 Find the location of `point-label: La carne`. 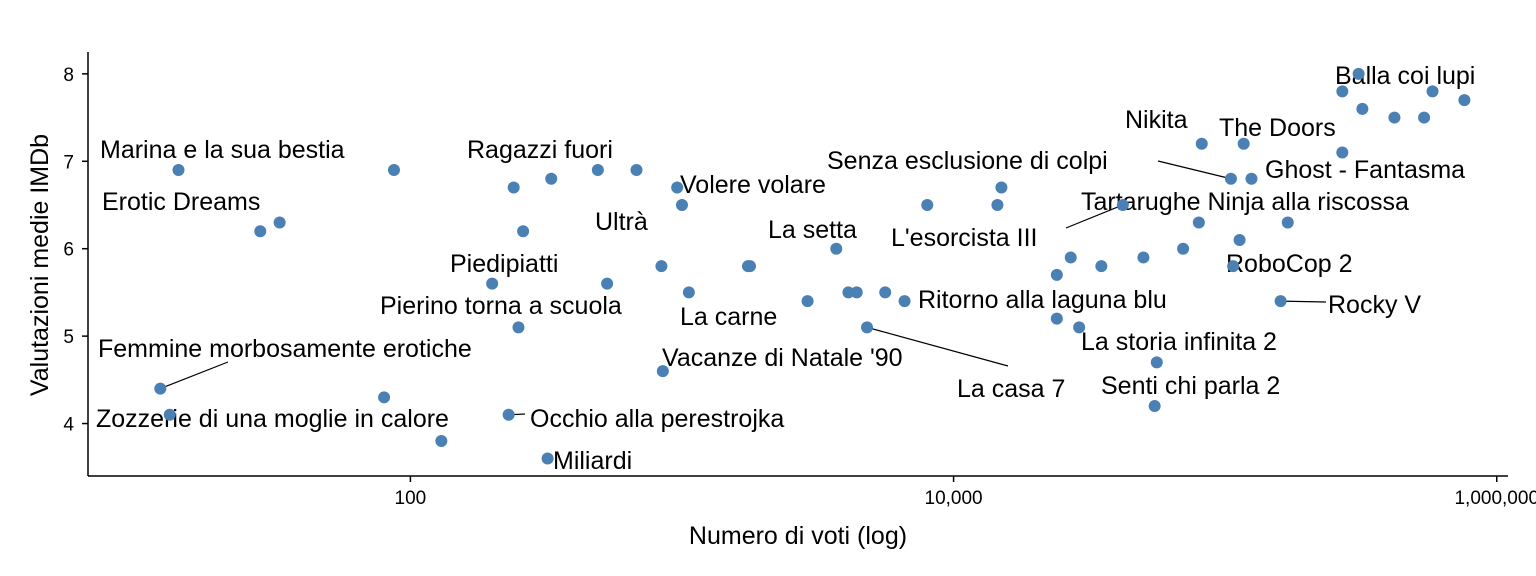

point-label: La carne is located at coordinates (728, 317).